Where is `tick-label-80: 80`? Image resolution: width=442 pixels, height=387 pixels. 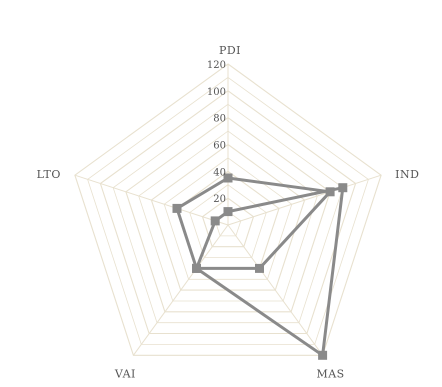 tick-label-80: 80 is located at coordinates (219, 119).